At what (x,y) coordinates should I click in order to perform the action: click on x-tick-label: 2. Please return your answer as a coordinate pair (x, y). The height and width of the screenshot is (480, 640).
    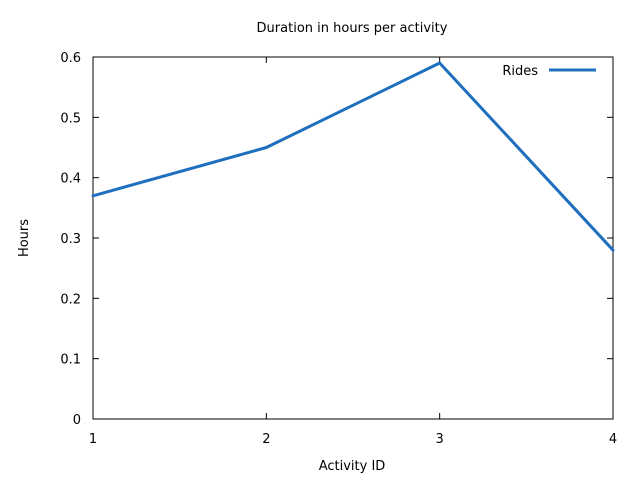
    Looking at the image, I should click on (266, 439).